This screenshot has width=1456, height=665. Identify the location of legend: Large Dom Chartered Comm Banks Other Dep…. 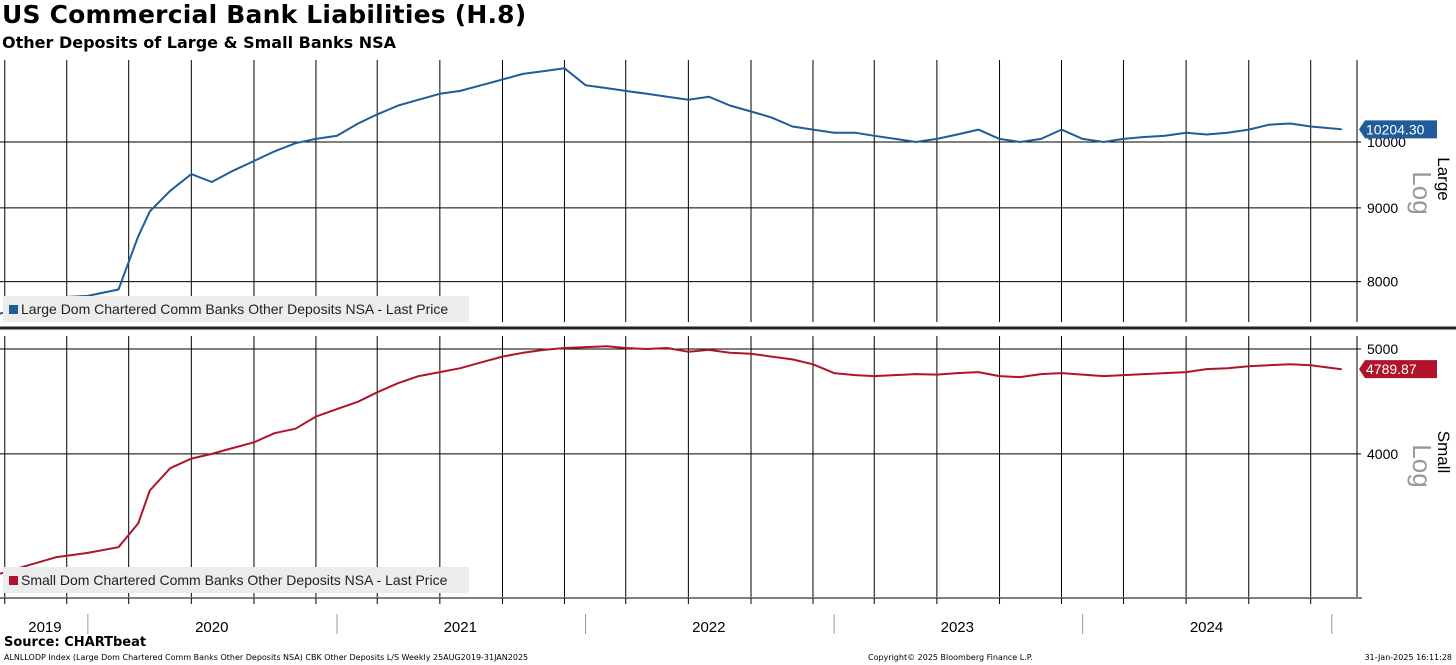
(236, 309).